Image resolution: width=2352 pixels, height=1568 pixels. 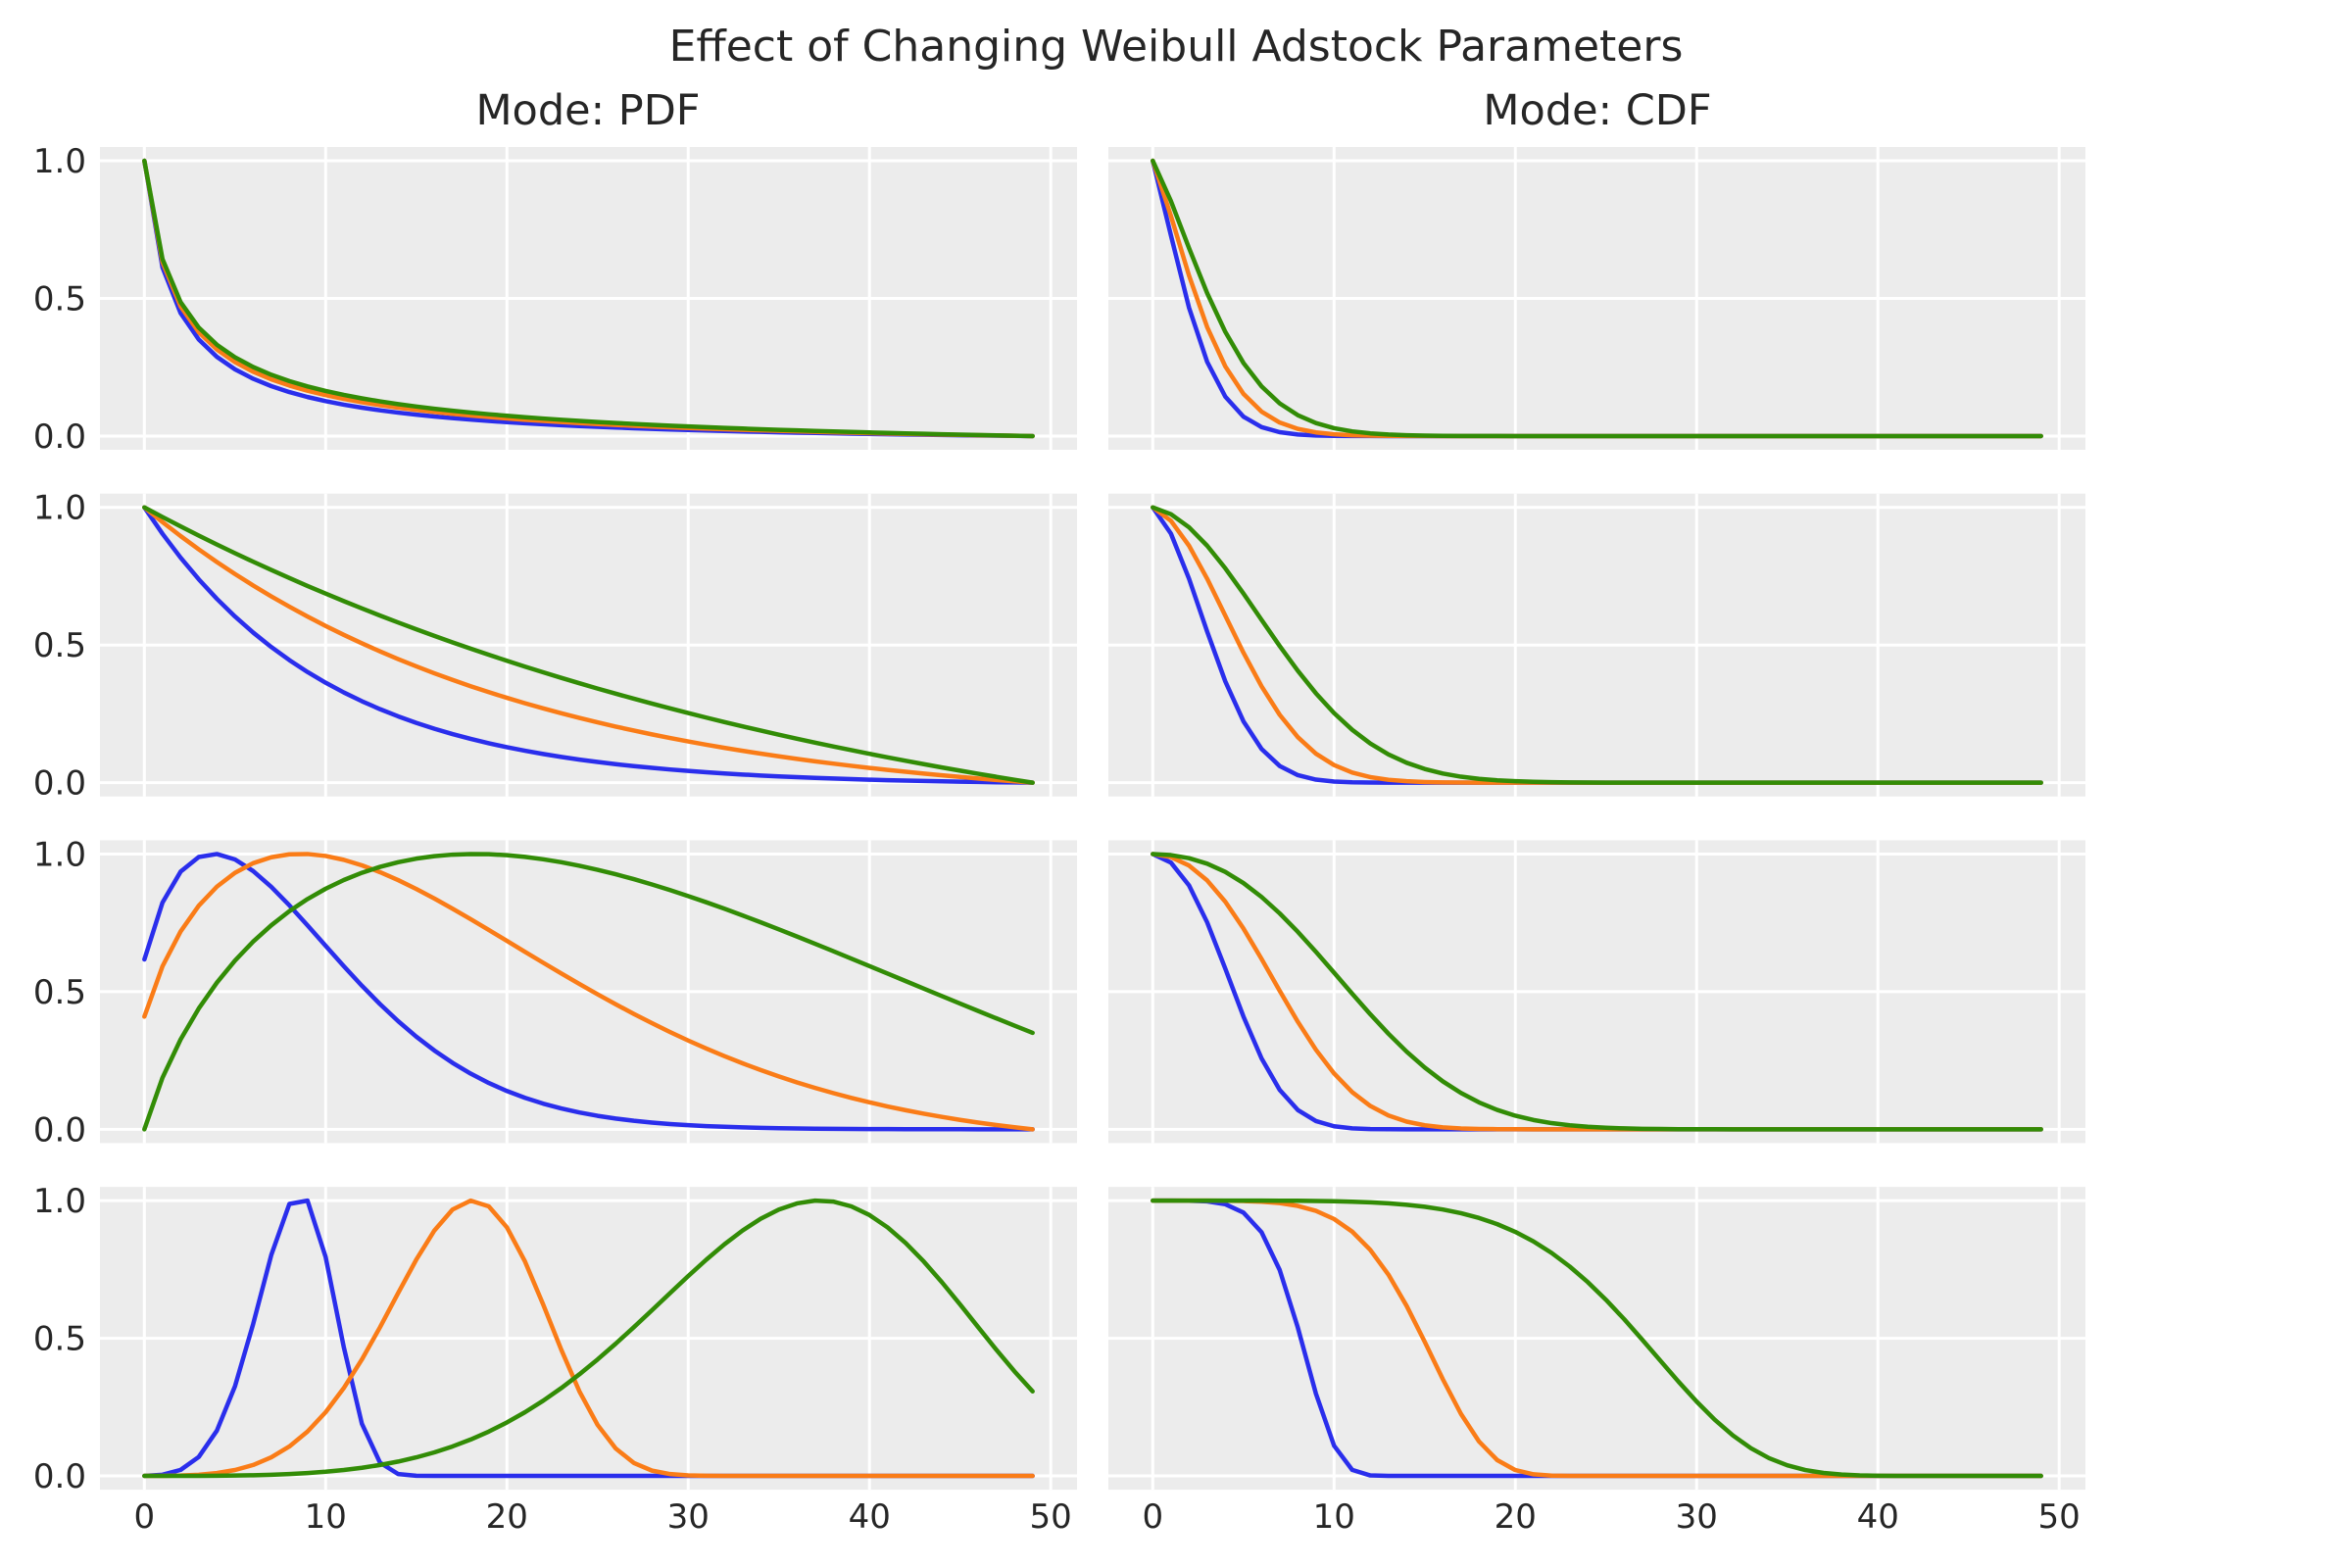 I want to click on subplot-r1c1, so click(x=1596, y=645).